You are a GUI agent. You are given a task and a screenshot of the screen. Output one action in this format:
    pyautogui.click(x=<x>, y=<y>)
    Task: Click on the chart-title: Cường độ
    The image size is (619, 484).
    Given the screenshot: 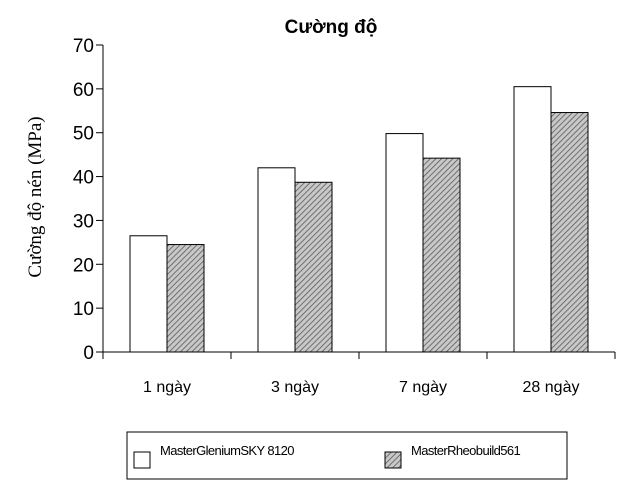 What is the action you would take?
    pyautogui.click(x=331, y=27)
    